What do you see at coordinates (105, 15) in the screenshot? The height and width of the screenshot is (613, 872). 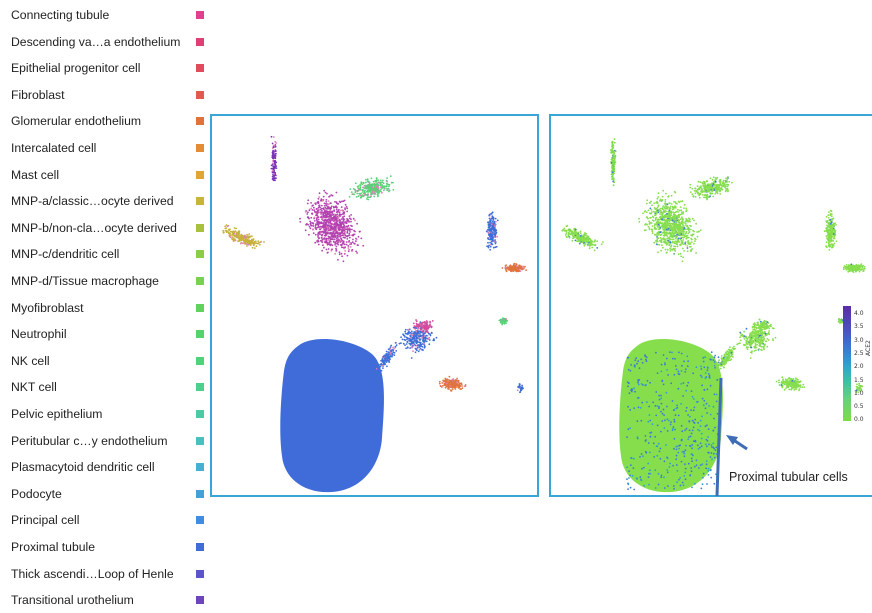 I see `legend-item: Connecting tubule` at bounding box center [105, 15].